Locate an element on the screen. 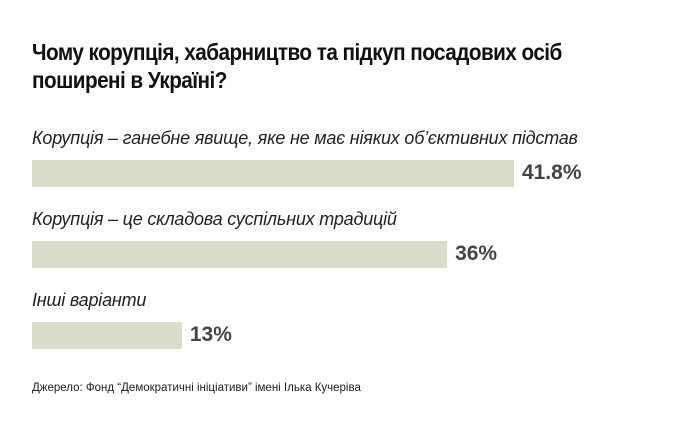 The height and width of the screenshot is (426, 690). category-label: Інші варіанти is located at coordinates (89, 300).